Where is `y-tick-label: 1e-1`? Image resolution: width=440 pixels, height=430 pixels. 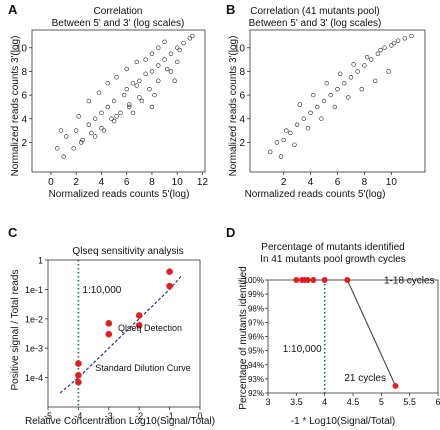
y-tick-label: 1e-1 is located at coordinates (34, 290).